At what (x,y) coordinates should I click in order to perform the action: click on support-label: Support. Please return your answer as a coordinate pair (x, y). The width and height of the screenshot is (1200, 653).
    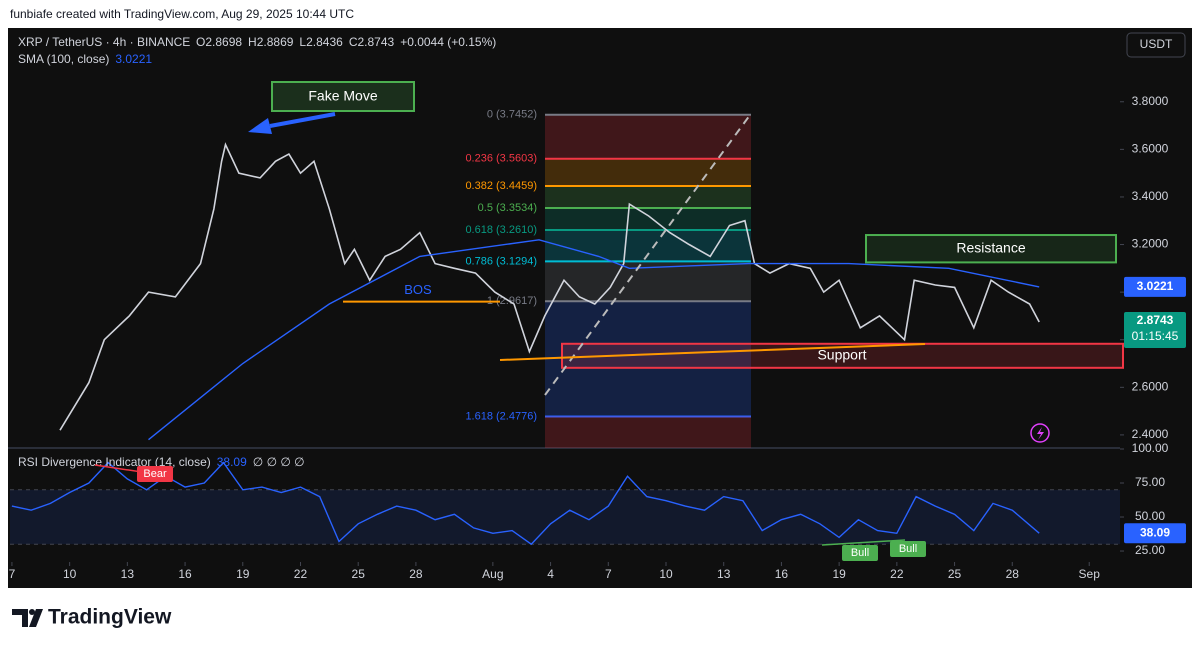
    Looking at the image, I should click on (841, 354).